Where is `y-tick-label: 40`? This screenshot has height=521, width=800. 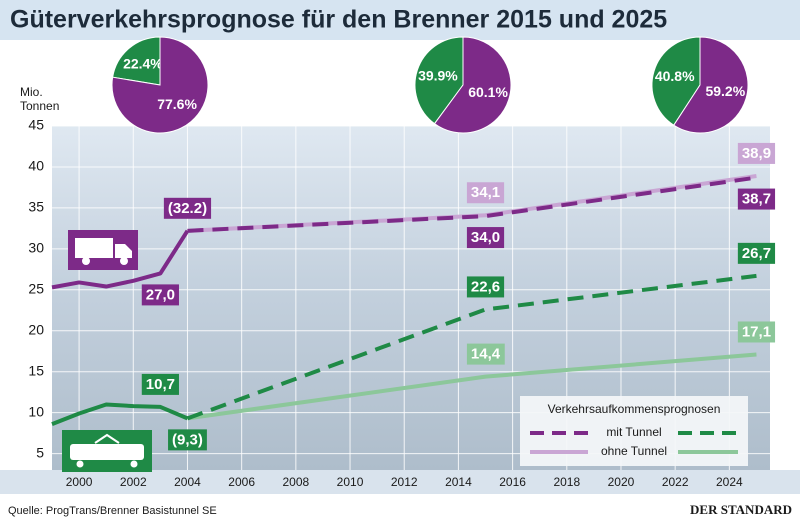 y-tick-label: 40 is located at coordinates (36, 166).